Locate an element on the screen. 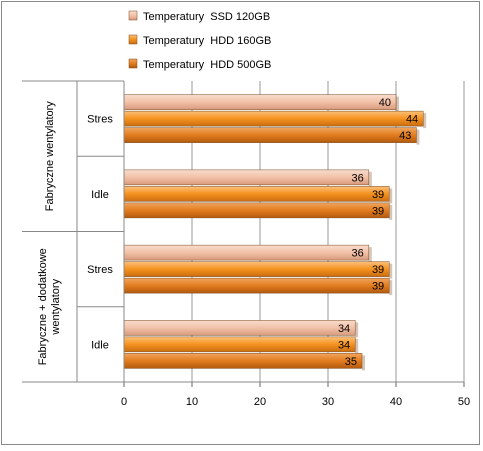  x-tick-label: 50 is located at coordinates (464, 402).